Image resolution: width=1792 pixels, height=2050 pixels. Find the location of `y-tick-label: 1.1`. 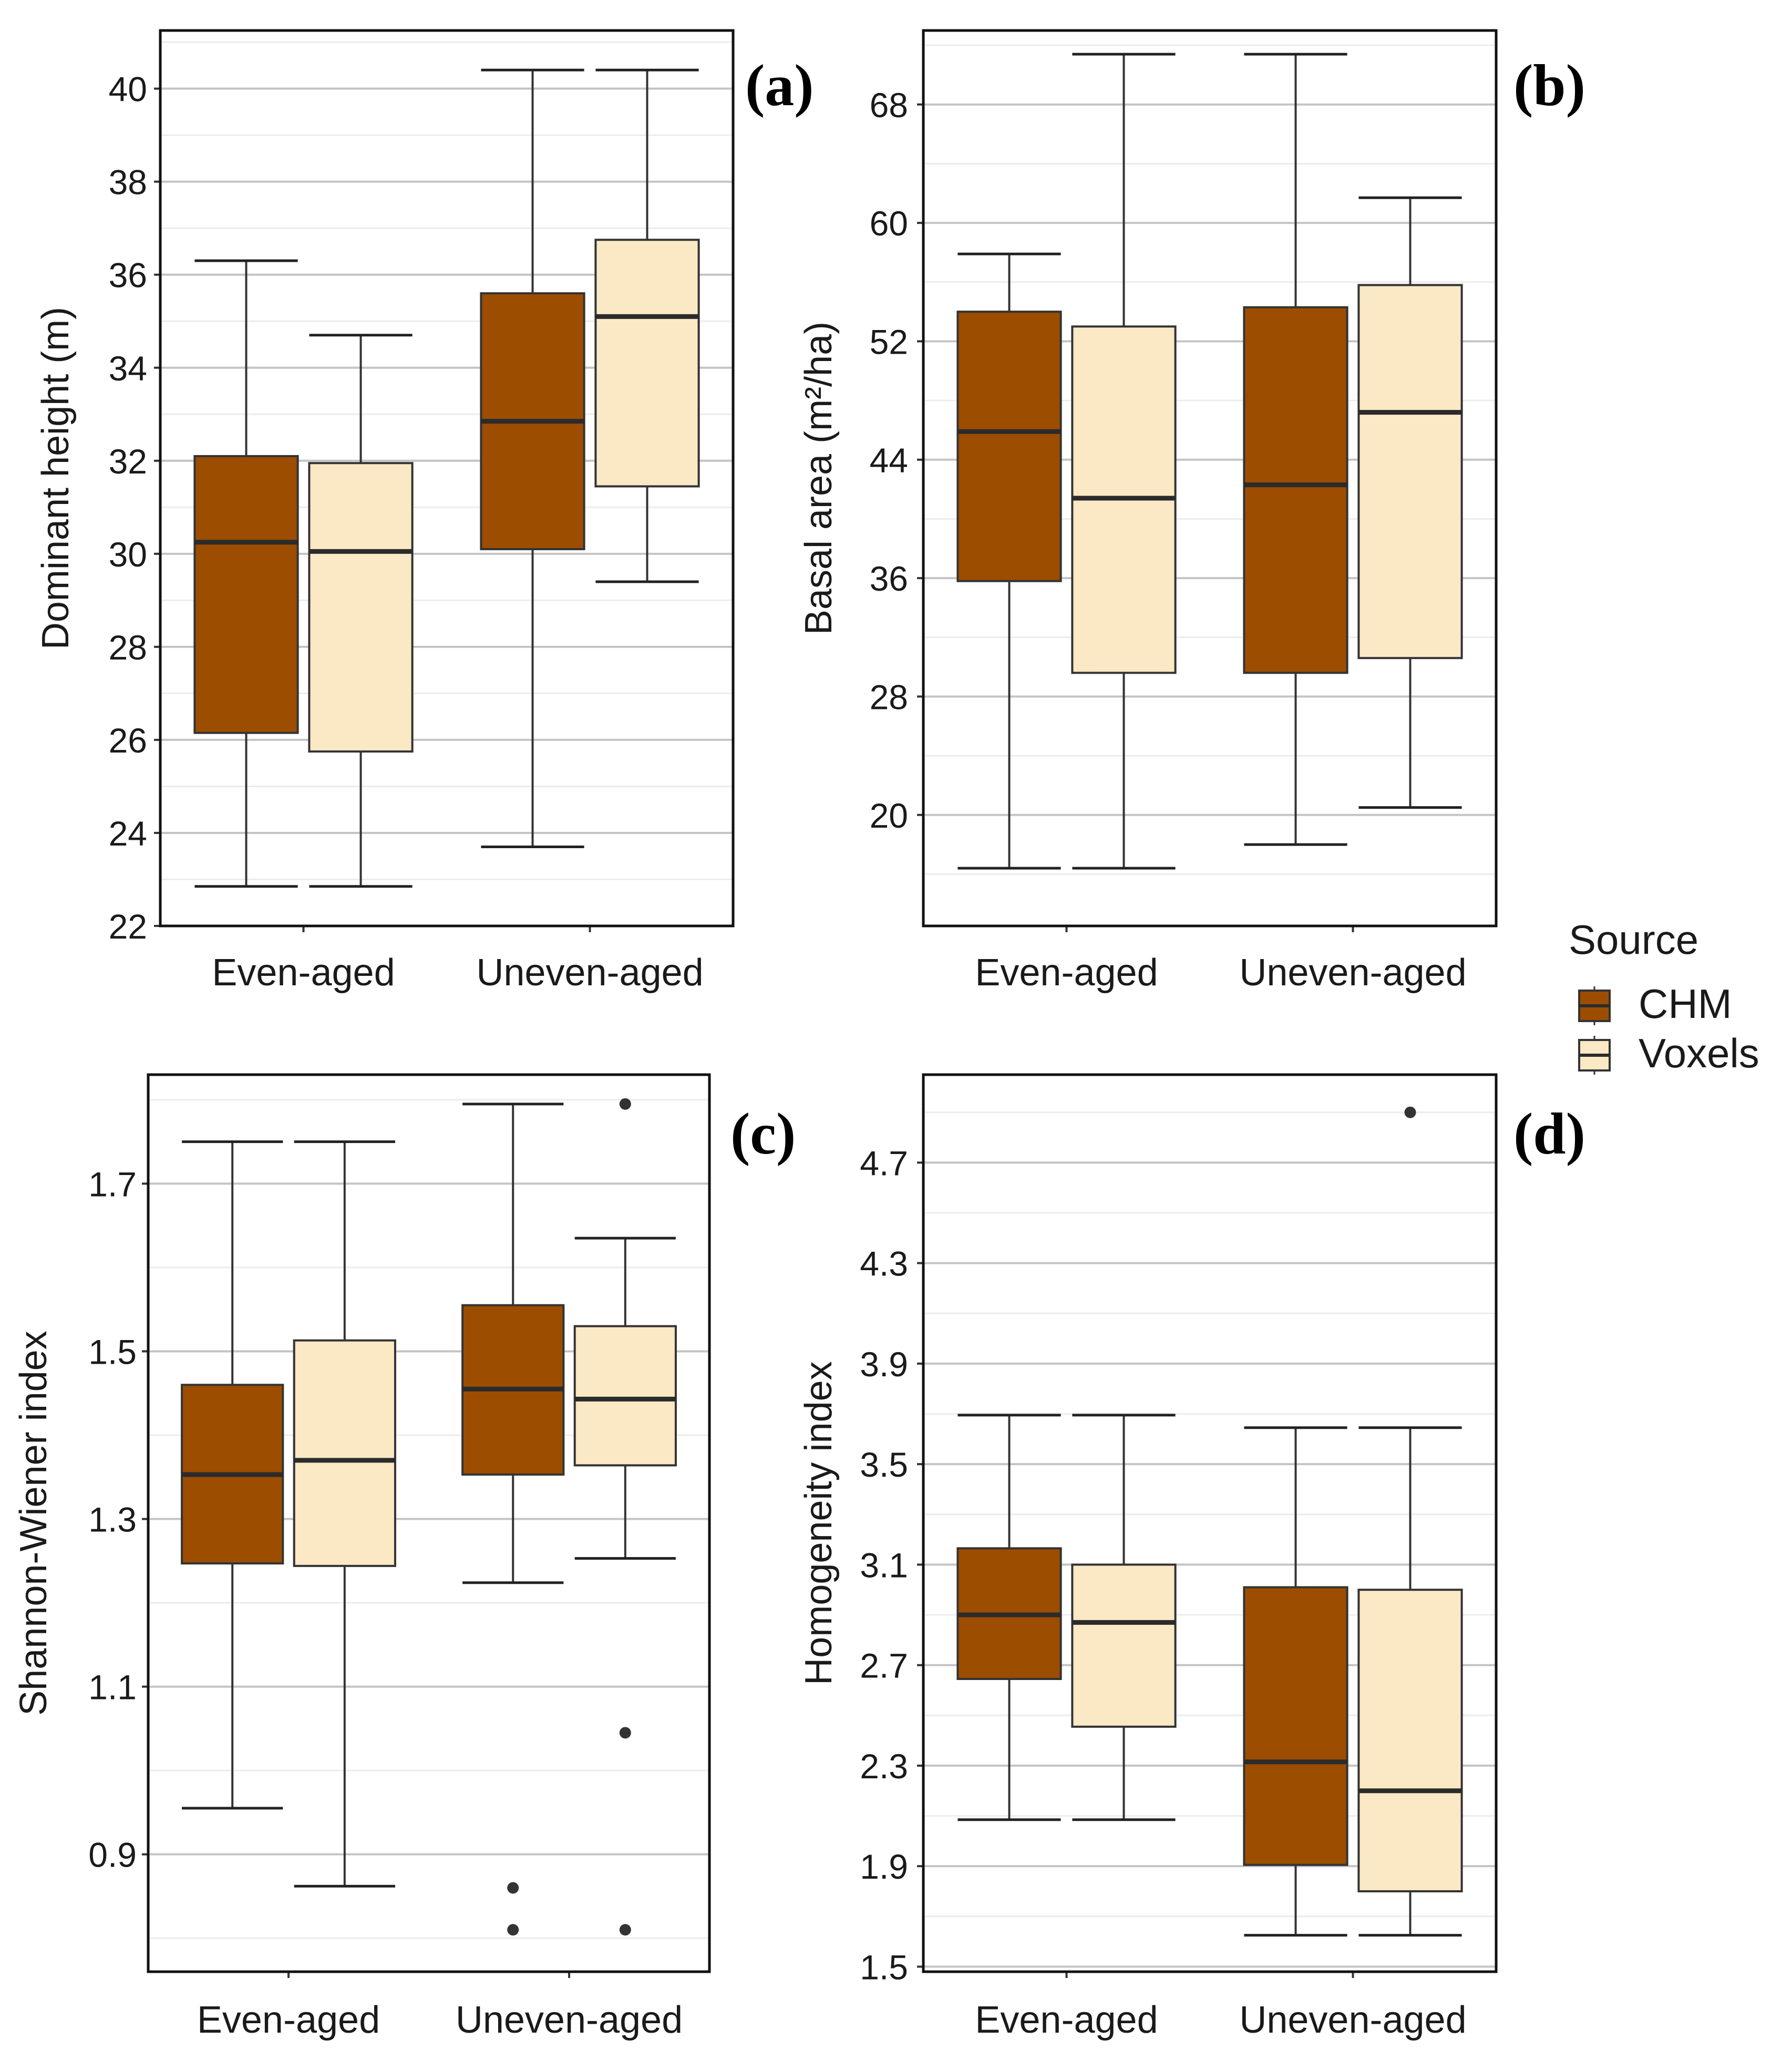

y-tick-label: 1.1 is located at coordinates (113, 1688).